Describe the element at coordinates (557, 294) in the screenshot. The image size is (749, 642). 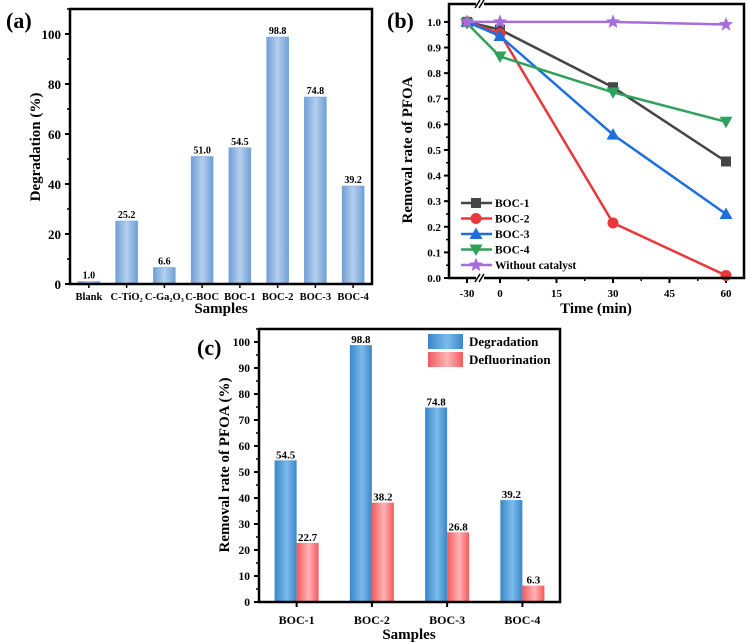
I see `x-tick-label: 15` at that location.